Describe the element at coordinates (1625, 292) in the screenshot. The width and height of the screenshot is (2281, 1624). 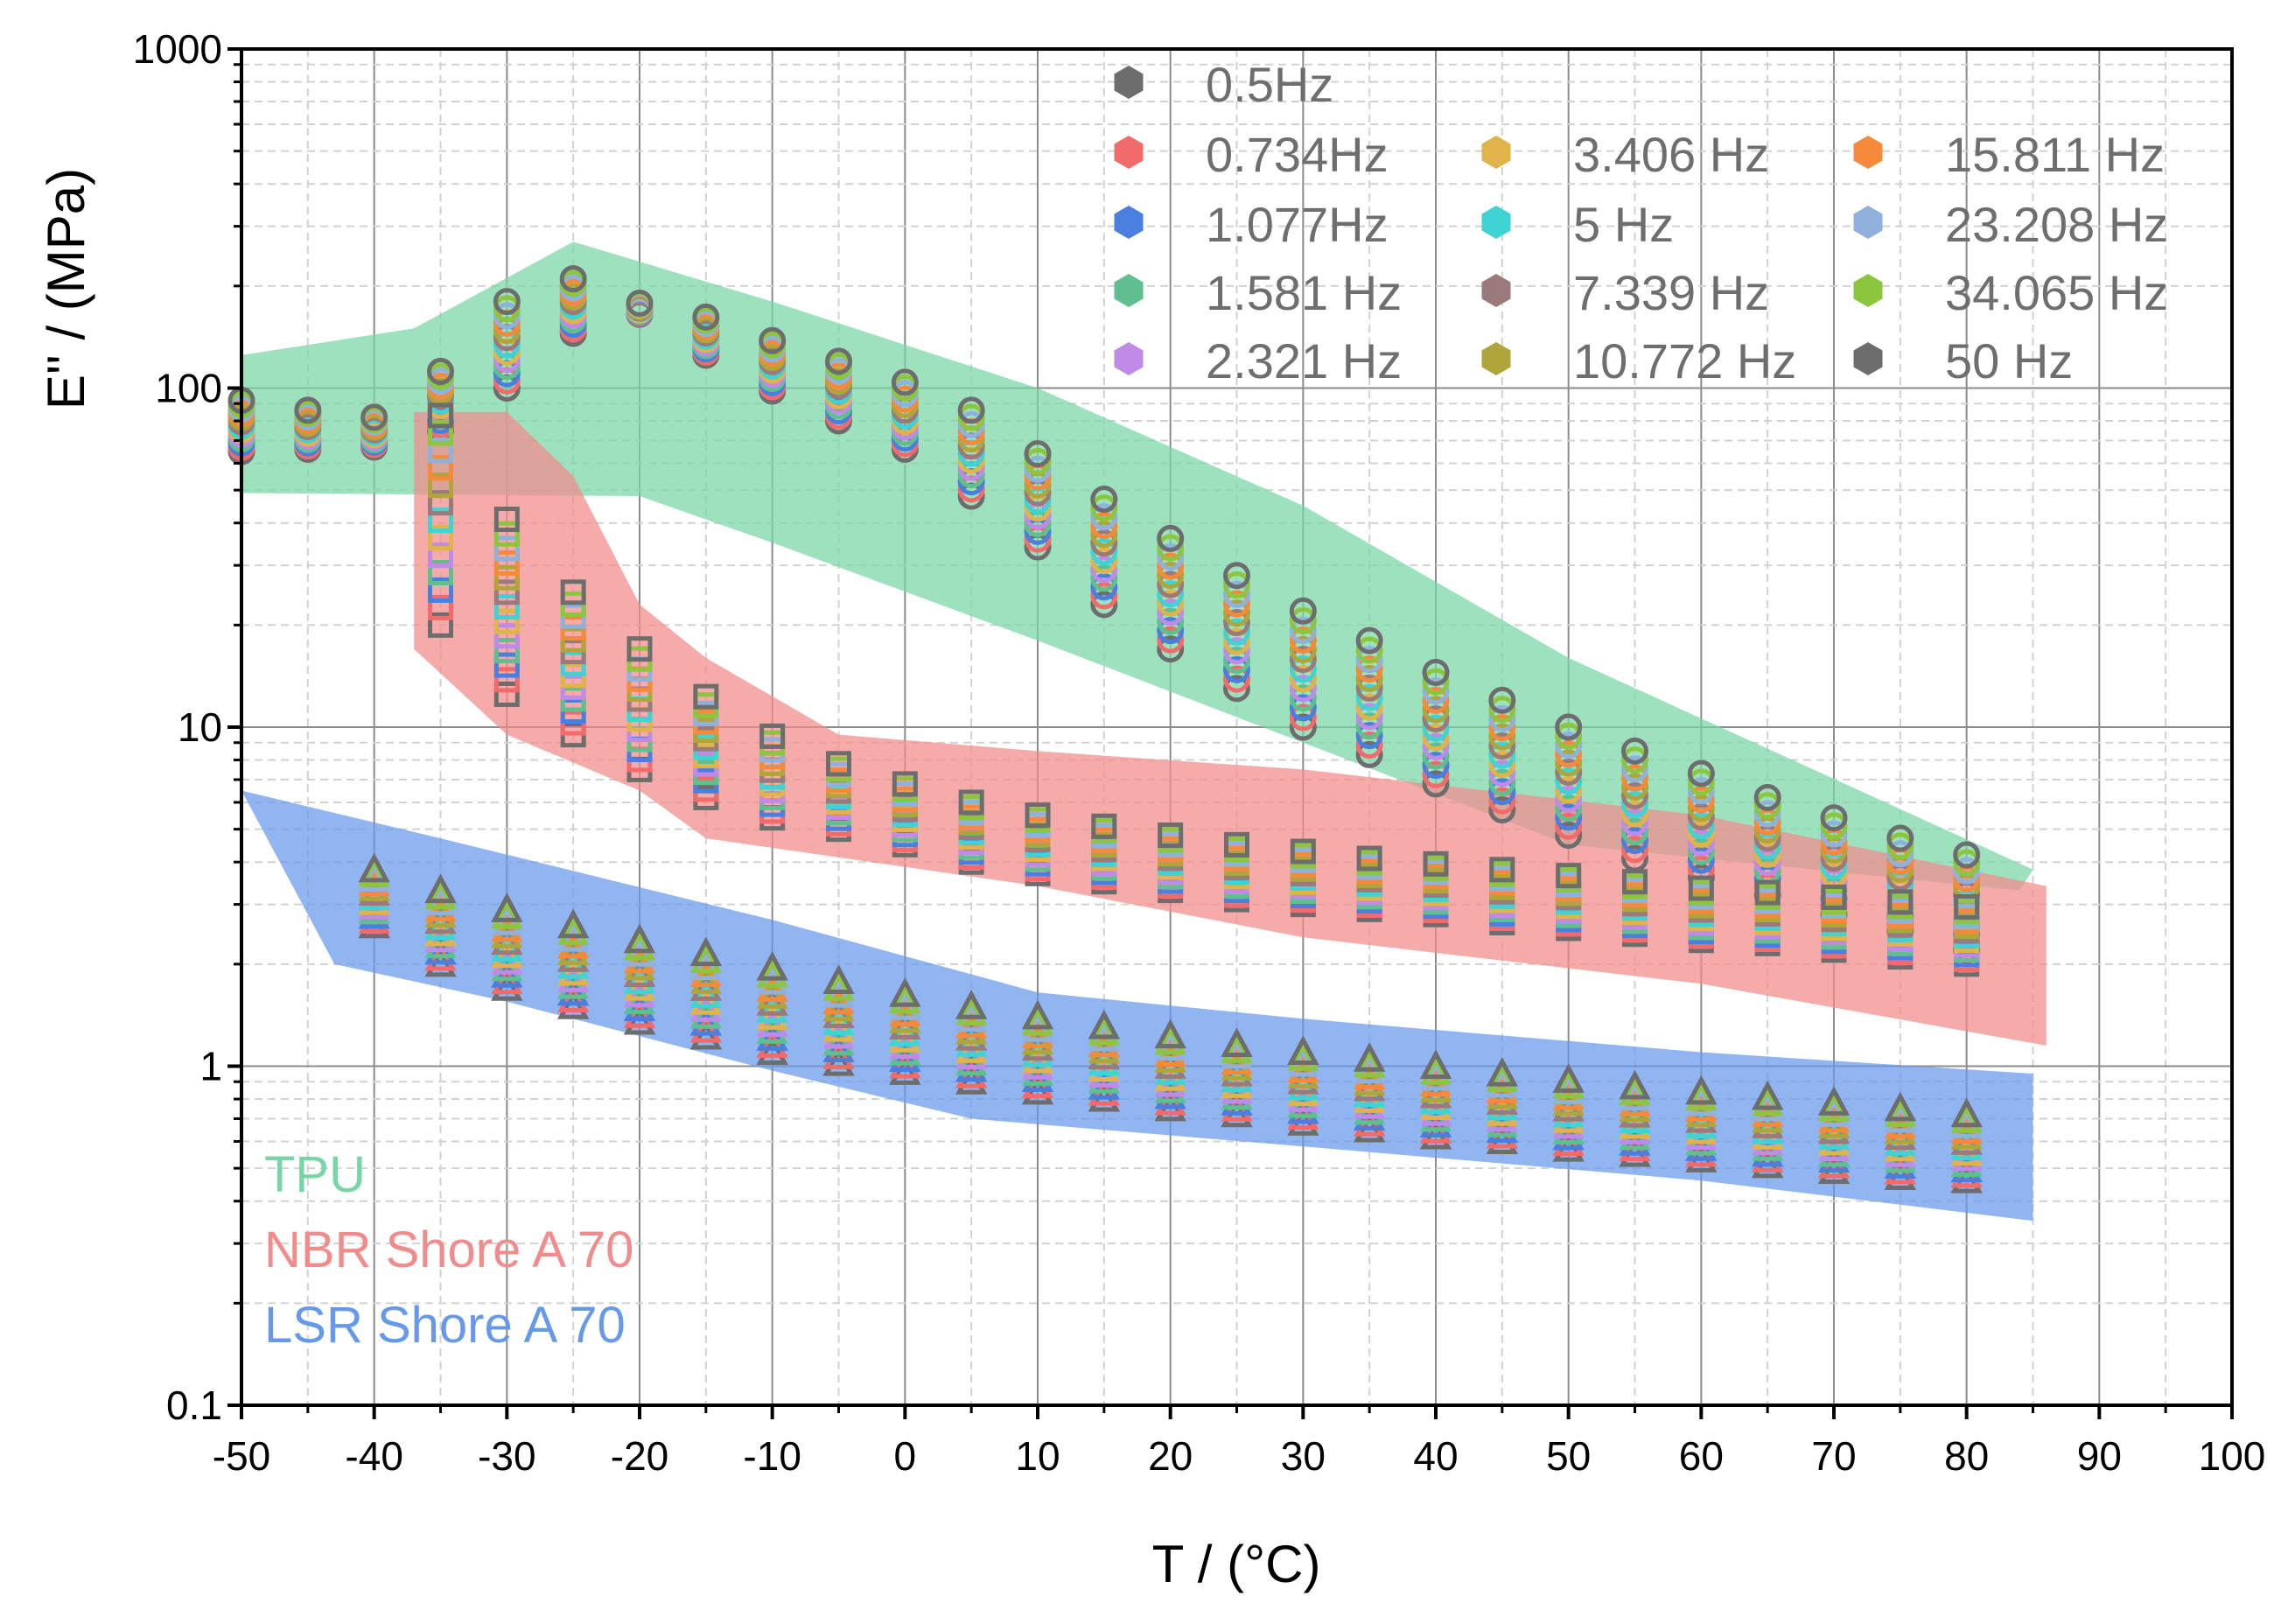
I see `legend-item: 7.339 Hz` at that location.